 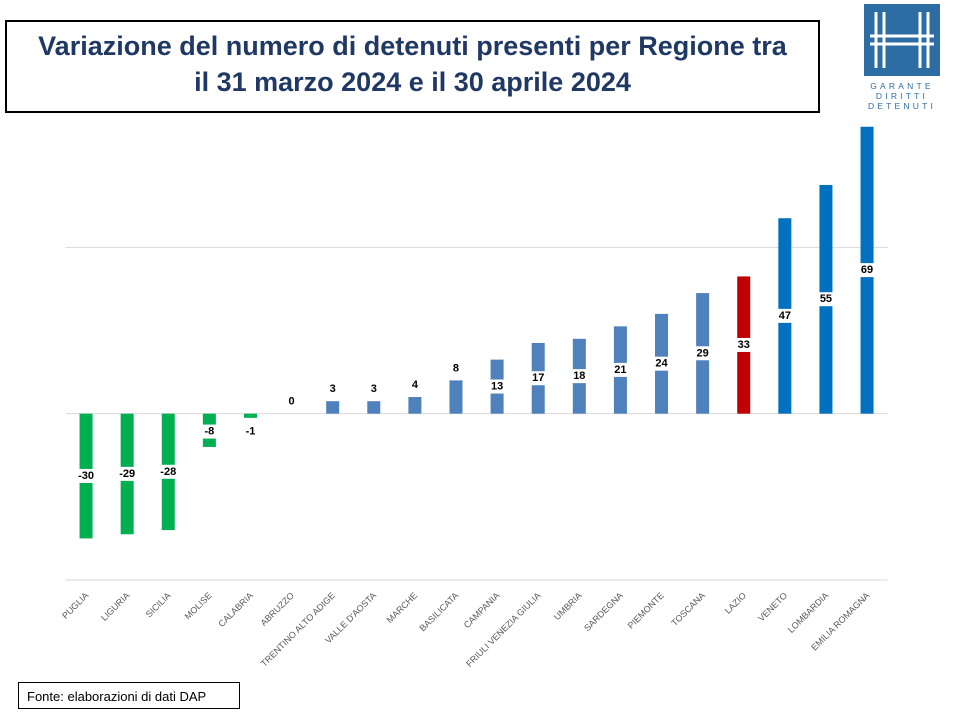 I want to click on data-label: 8, so click(x=456, y=368).